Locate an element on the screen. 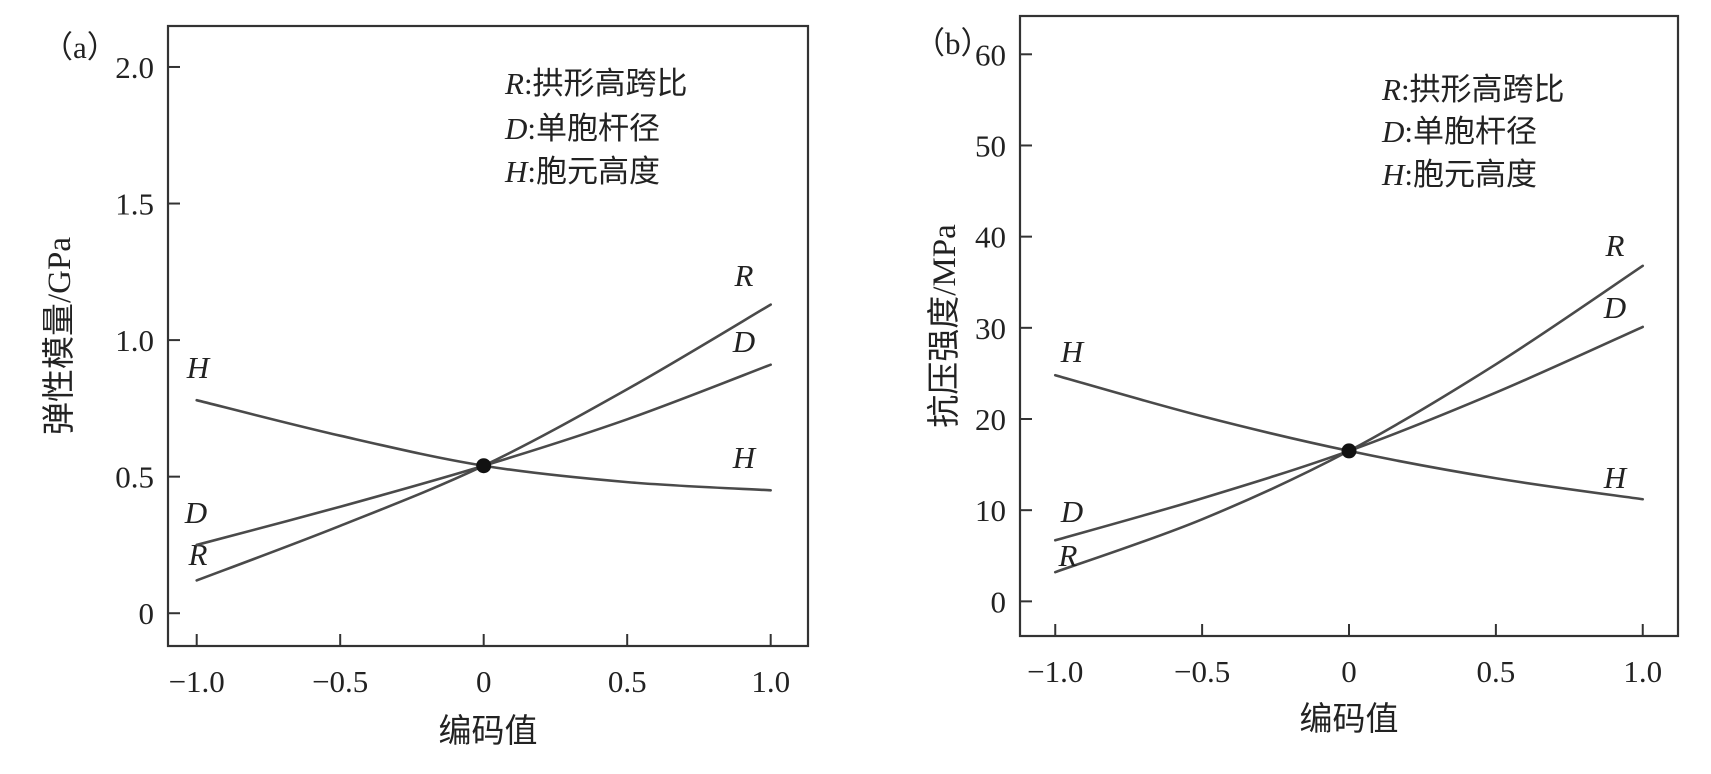 The image size is (1711, 774). y-axis-label: 弹性模量/GPa is located at coordinates (59, 336).